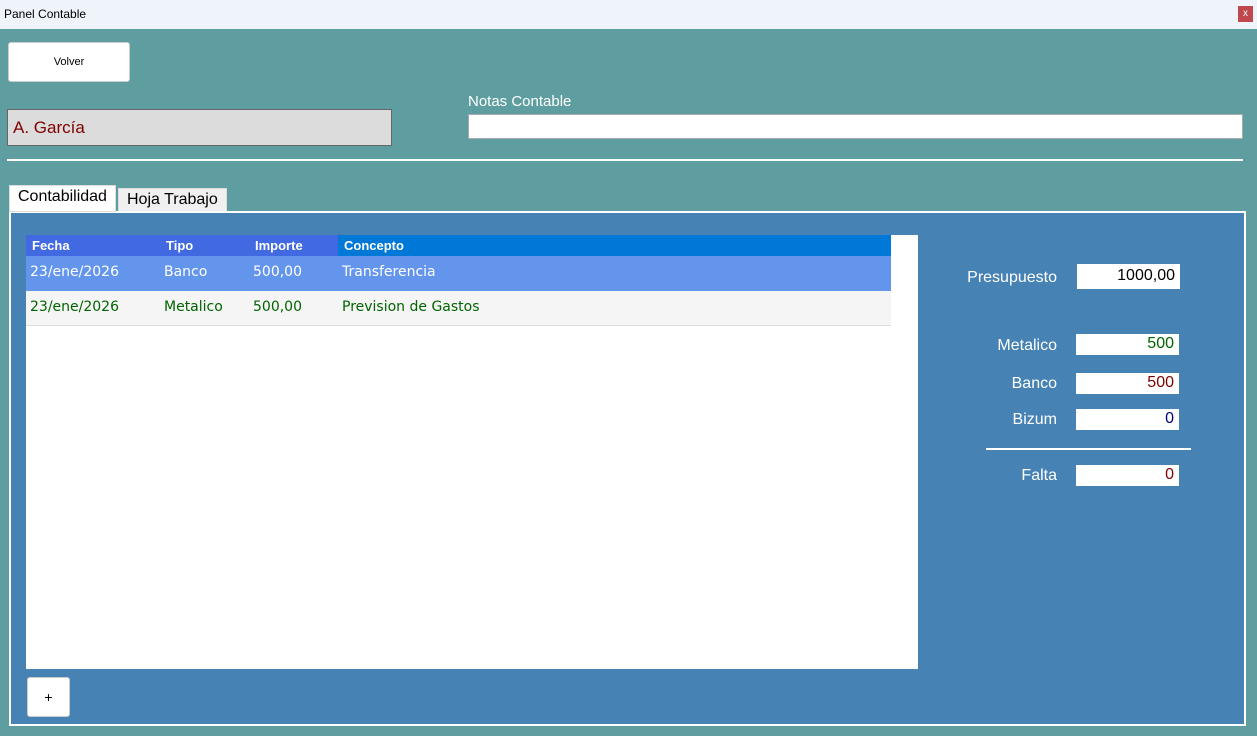  Describe the element at coordinates (1127, 344) in the screenshot. I see `metalico-value: 500` at that location.